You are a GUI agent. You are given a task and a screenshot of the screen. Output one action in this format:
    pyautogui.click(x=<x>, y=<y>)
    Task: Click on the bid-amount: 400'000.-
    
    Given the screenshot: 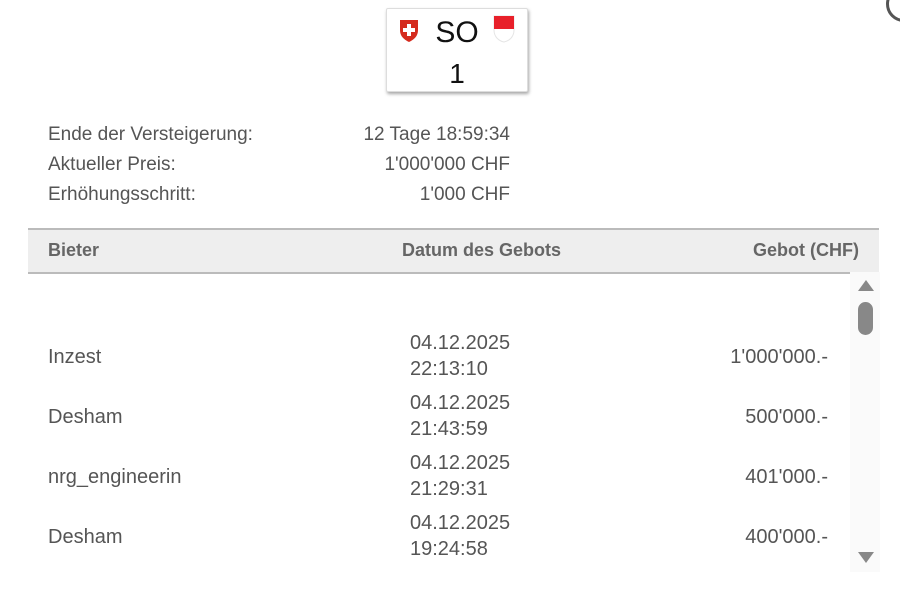 What is the action you would take?
    pyautogui.click(x=786, y=537)
    